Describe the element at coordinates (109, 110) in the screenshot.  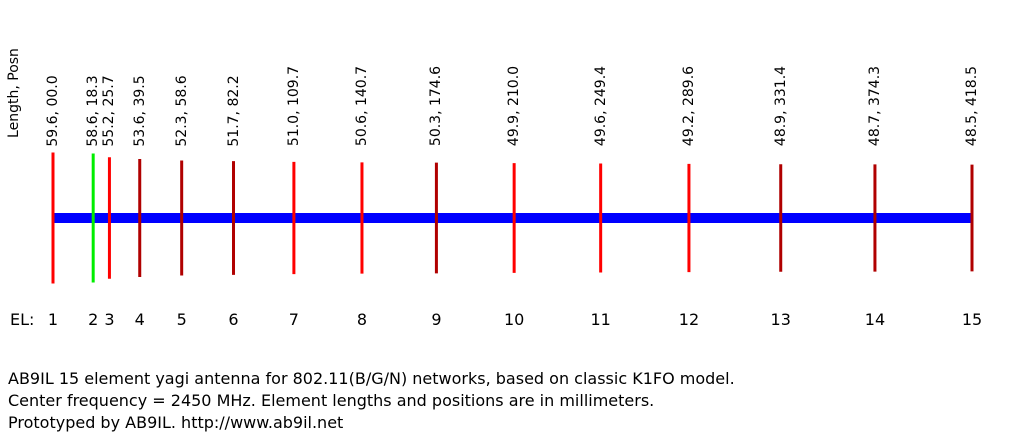
I see `element-3-dimension-label: 55.2, 25.7` at that location.